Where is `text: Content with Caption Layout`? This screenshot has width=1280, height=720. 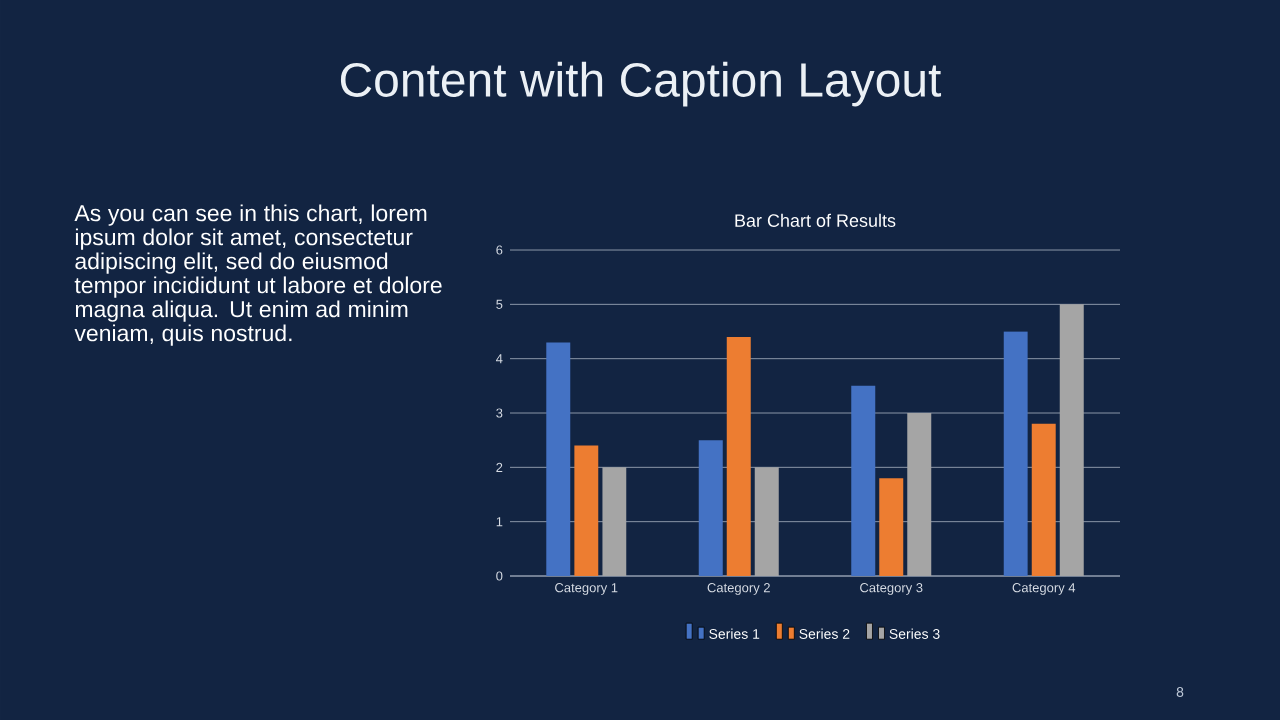
text: Content with Caption Layout is located at coordinates (641, 84).